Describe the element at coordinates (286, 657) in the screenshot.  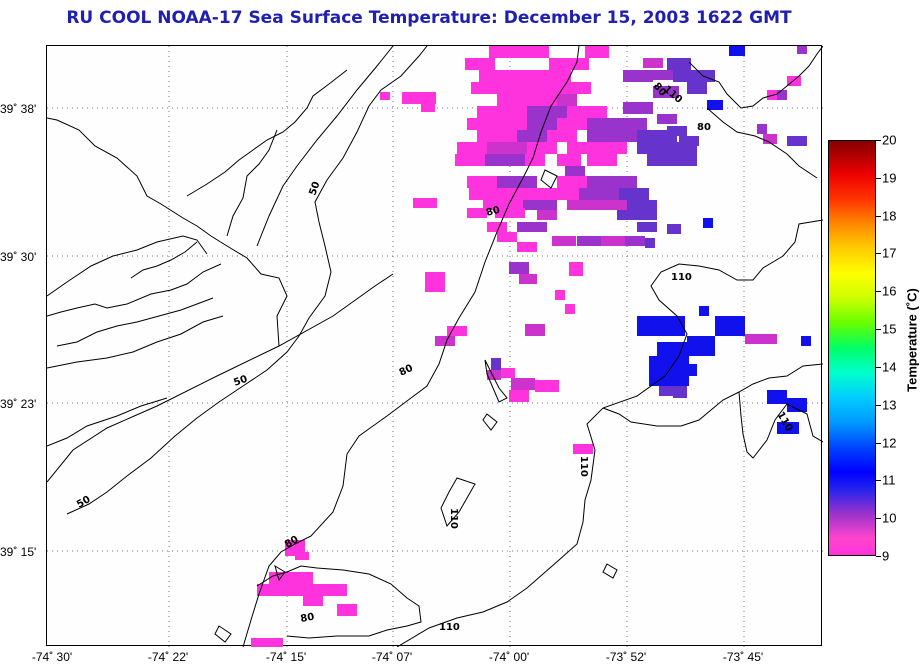
I see `longitude-label: -74˚ 15'` at that location.